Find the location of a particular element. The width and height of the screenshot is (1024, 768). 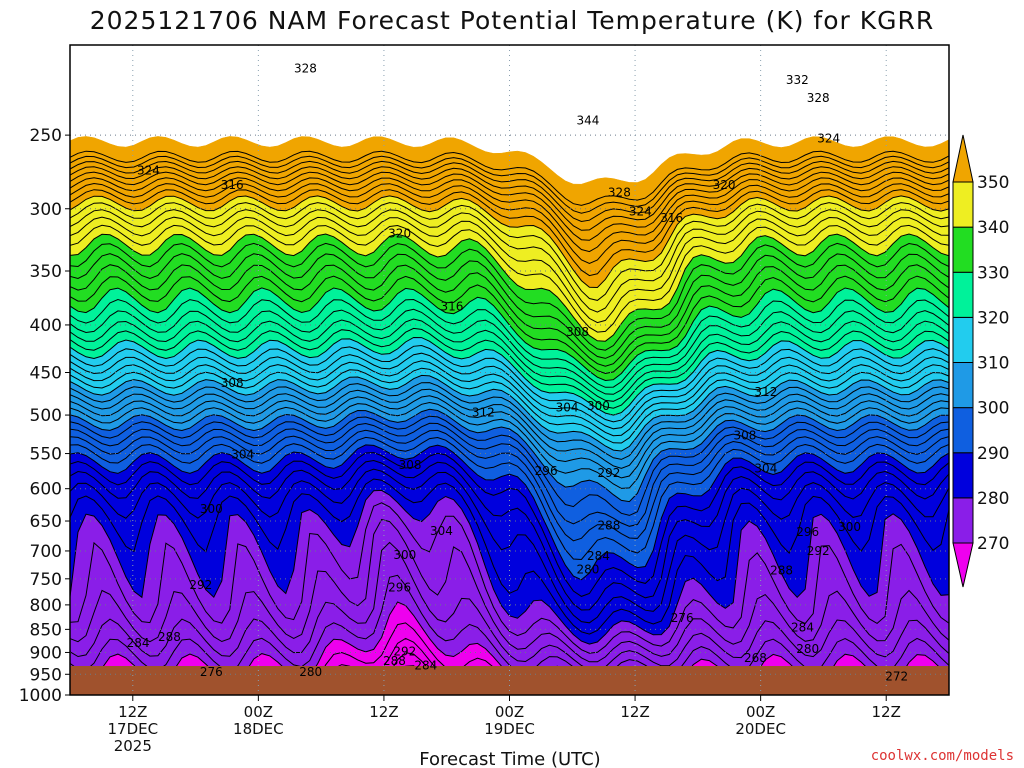

x-axis-label: Forecast Time (UTC) is located at coordinates (509, 758).